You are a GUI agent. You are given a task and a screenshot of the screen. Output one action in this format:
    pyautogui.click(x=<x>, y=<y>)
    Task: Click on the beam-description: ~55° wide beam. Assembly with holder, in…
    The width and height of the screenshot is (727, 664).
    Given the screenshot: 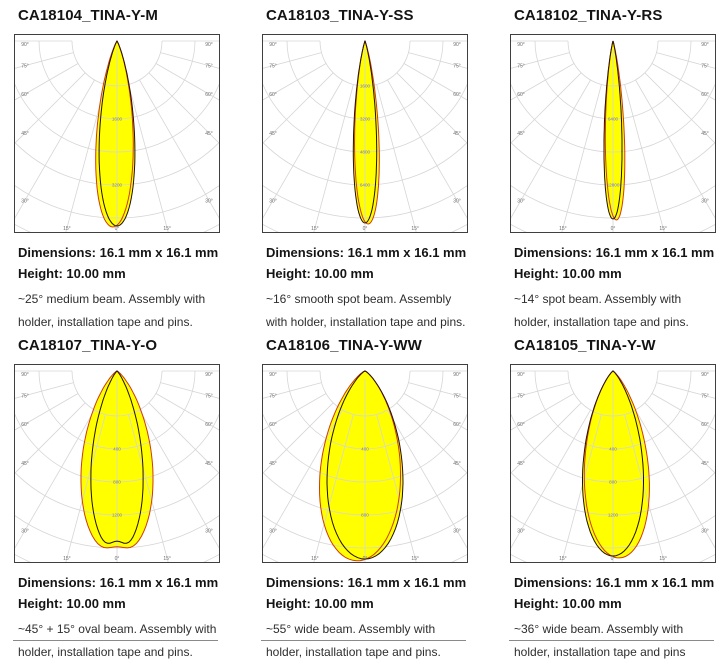 What is the action you would take?
    pyautogui.click(x=353, y=640)
    